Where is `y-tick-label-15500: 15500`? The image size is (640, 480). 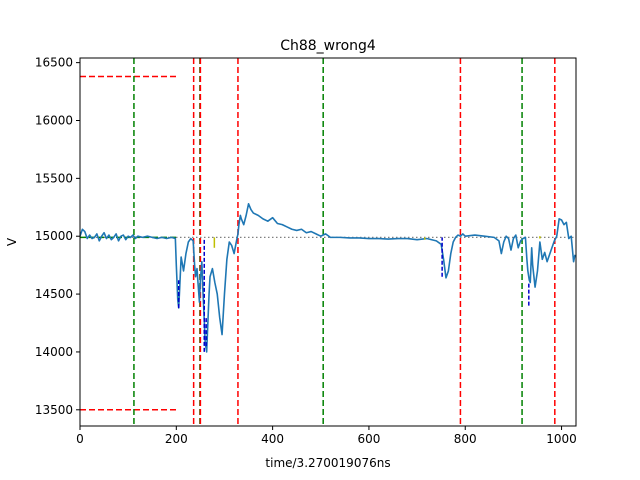
y-tick-label-15500: 15500 is located at coordinates (54, 178).